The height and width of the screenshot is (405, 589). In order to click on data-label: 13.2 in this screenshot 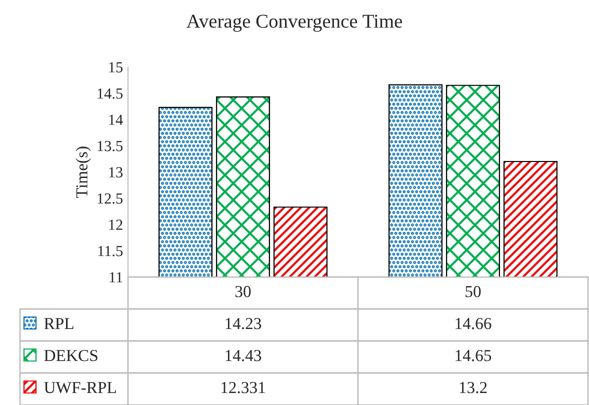, I will do `click(473, 388)`.